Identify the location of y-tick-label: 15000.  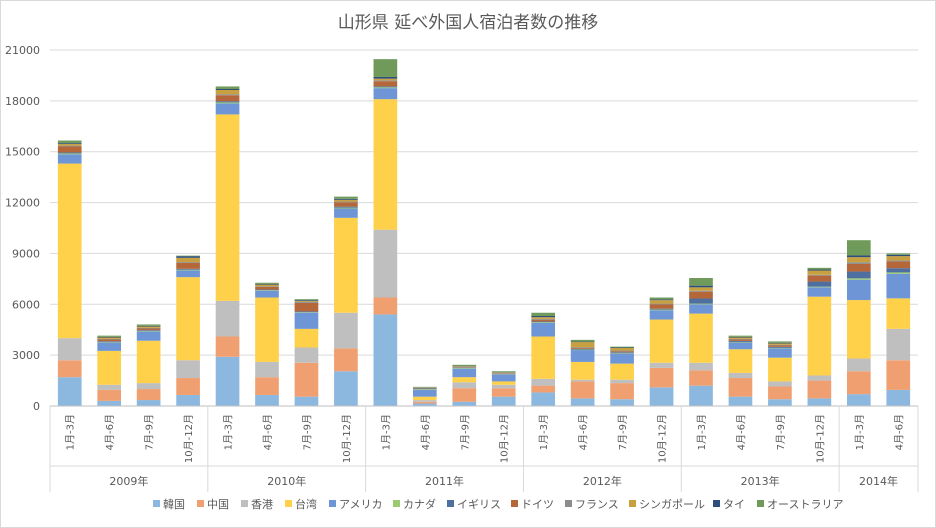
(22, 152).